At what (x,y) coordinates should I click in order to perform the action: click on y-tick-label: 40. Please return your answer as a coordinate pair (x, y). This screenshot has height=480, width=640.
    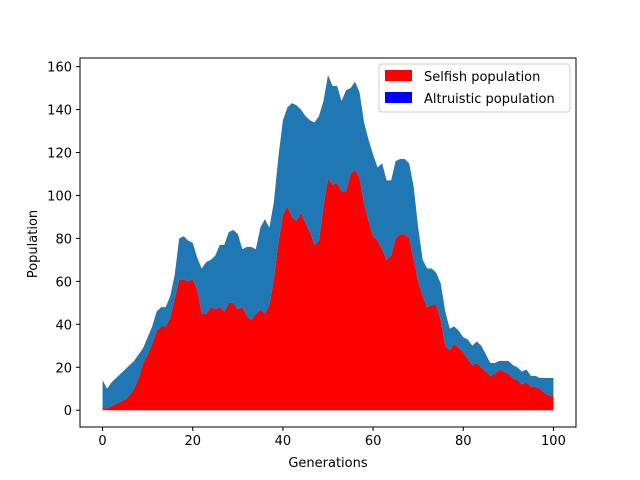
    Looking at the image, I should click on (63, 325).